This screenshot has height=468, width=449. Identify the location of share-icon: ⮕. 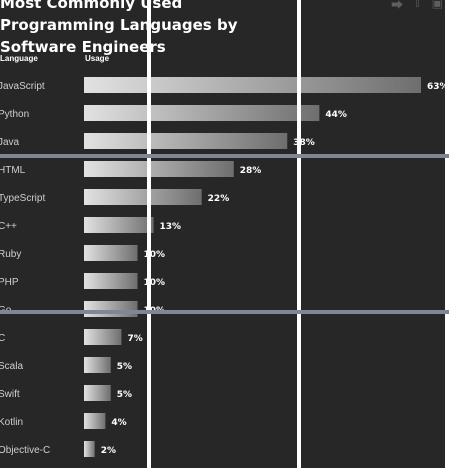
(397, 6).